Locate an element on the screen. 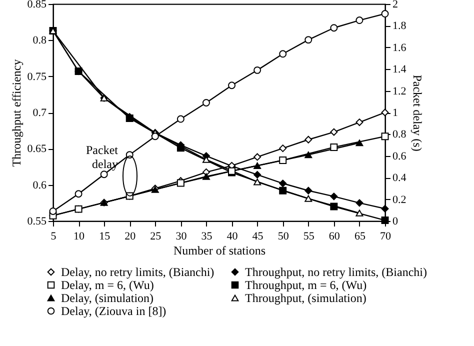  x-tick-label: 20 is located at coordinates (130, 236).